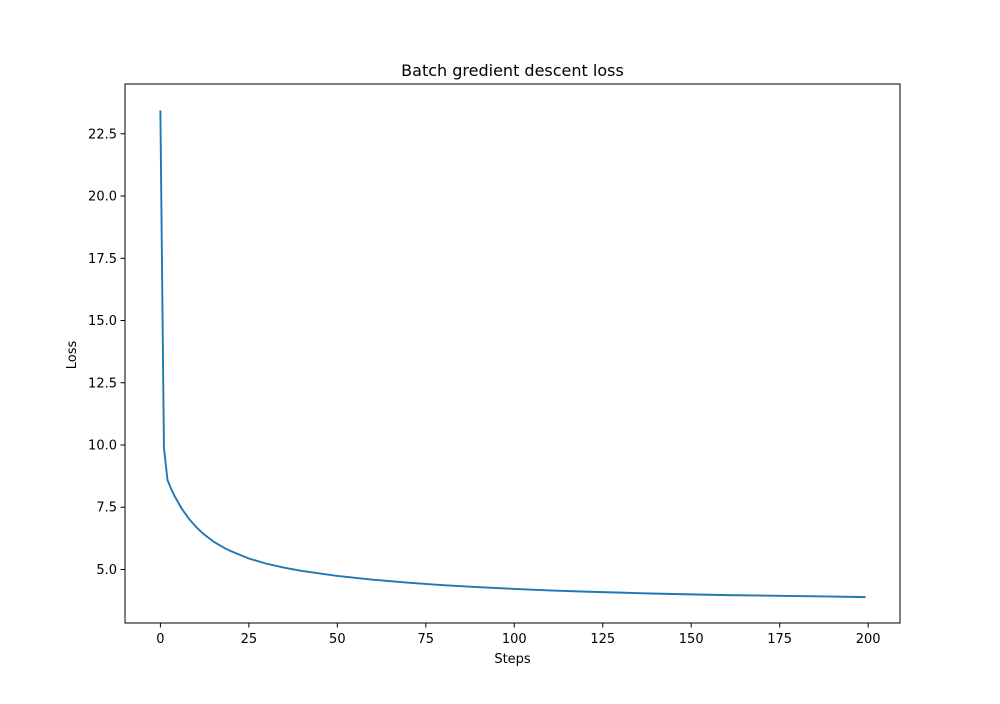  I want to click on x-tick-label: 25, so click(249, 639).